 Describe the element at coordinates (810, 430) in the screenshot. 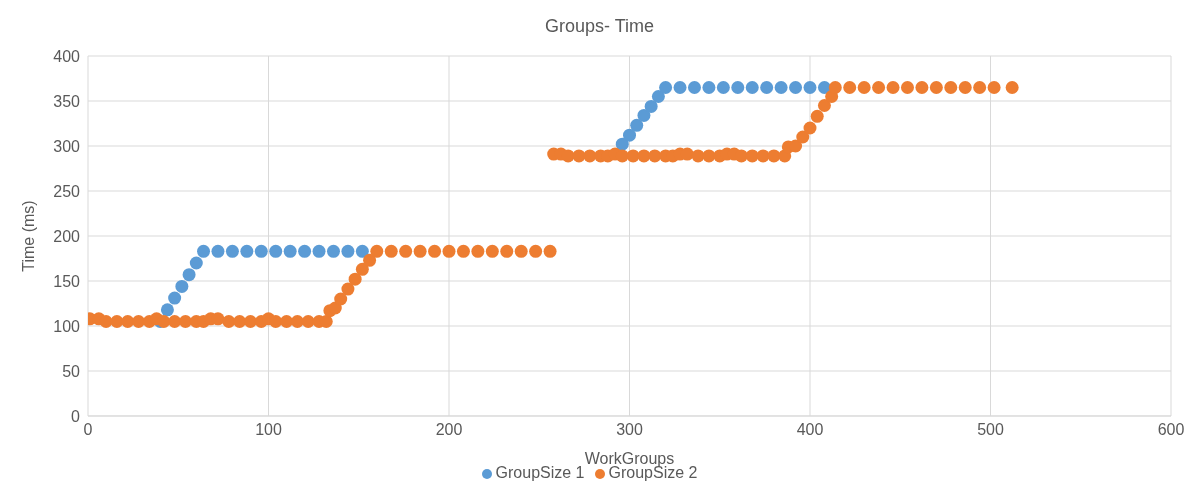

I see `x-tick-label: 400` at that location.